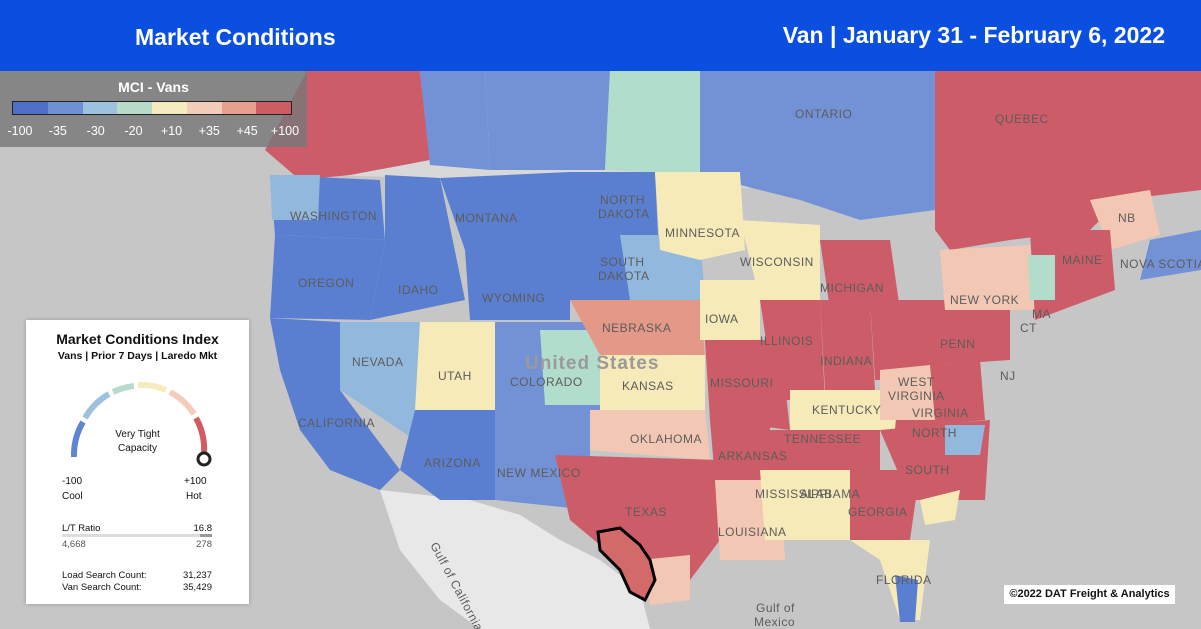 Image resolution: width=1201 pixels, height=629 pixels. What do you see at coordinates (547, 120) in the screenshot?
I see `sask-region` at bounding box center [547, 120].